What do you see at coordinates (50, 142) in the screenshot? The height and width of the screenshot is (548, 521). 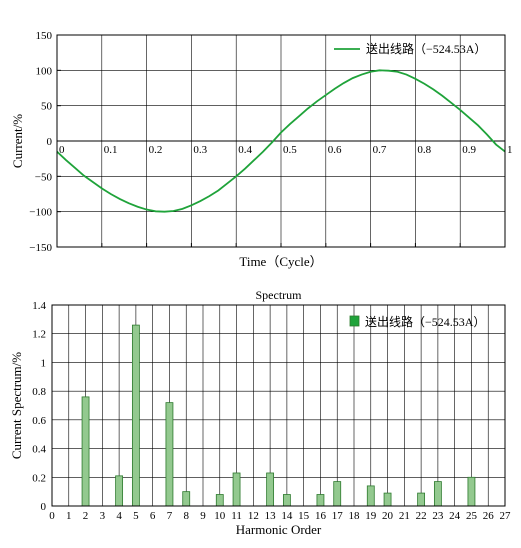 I see `waveform-y-tick-label: 0` at bounding box center [50, 142].